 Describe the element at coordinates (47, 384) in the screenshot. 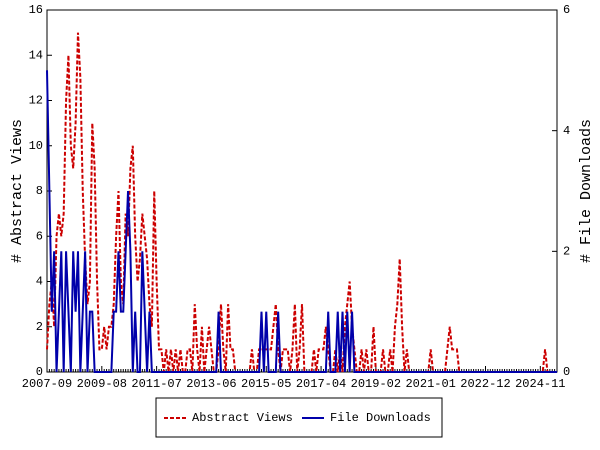

I see `x-tick-label: 2007-09` at that location.